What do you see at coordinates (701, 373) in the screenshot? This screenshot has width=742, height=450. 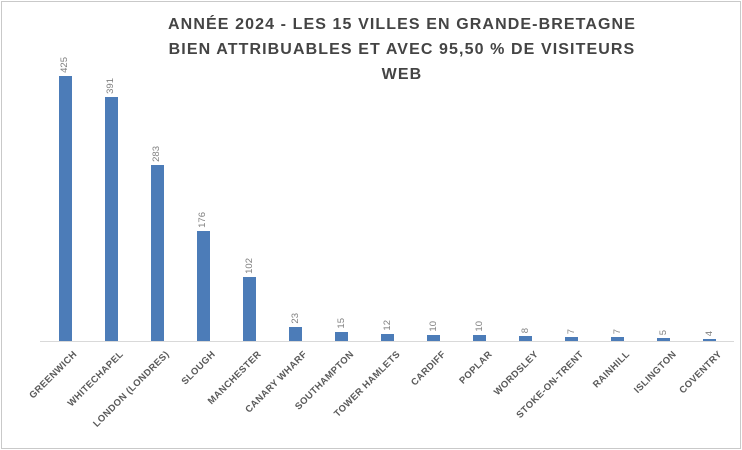 I see `x-axis-label: COVENTRY` at bounding box center [701, 373].